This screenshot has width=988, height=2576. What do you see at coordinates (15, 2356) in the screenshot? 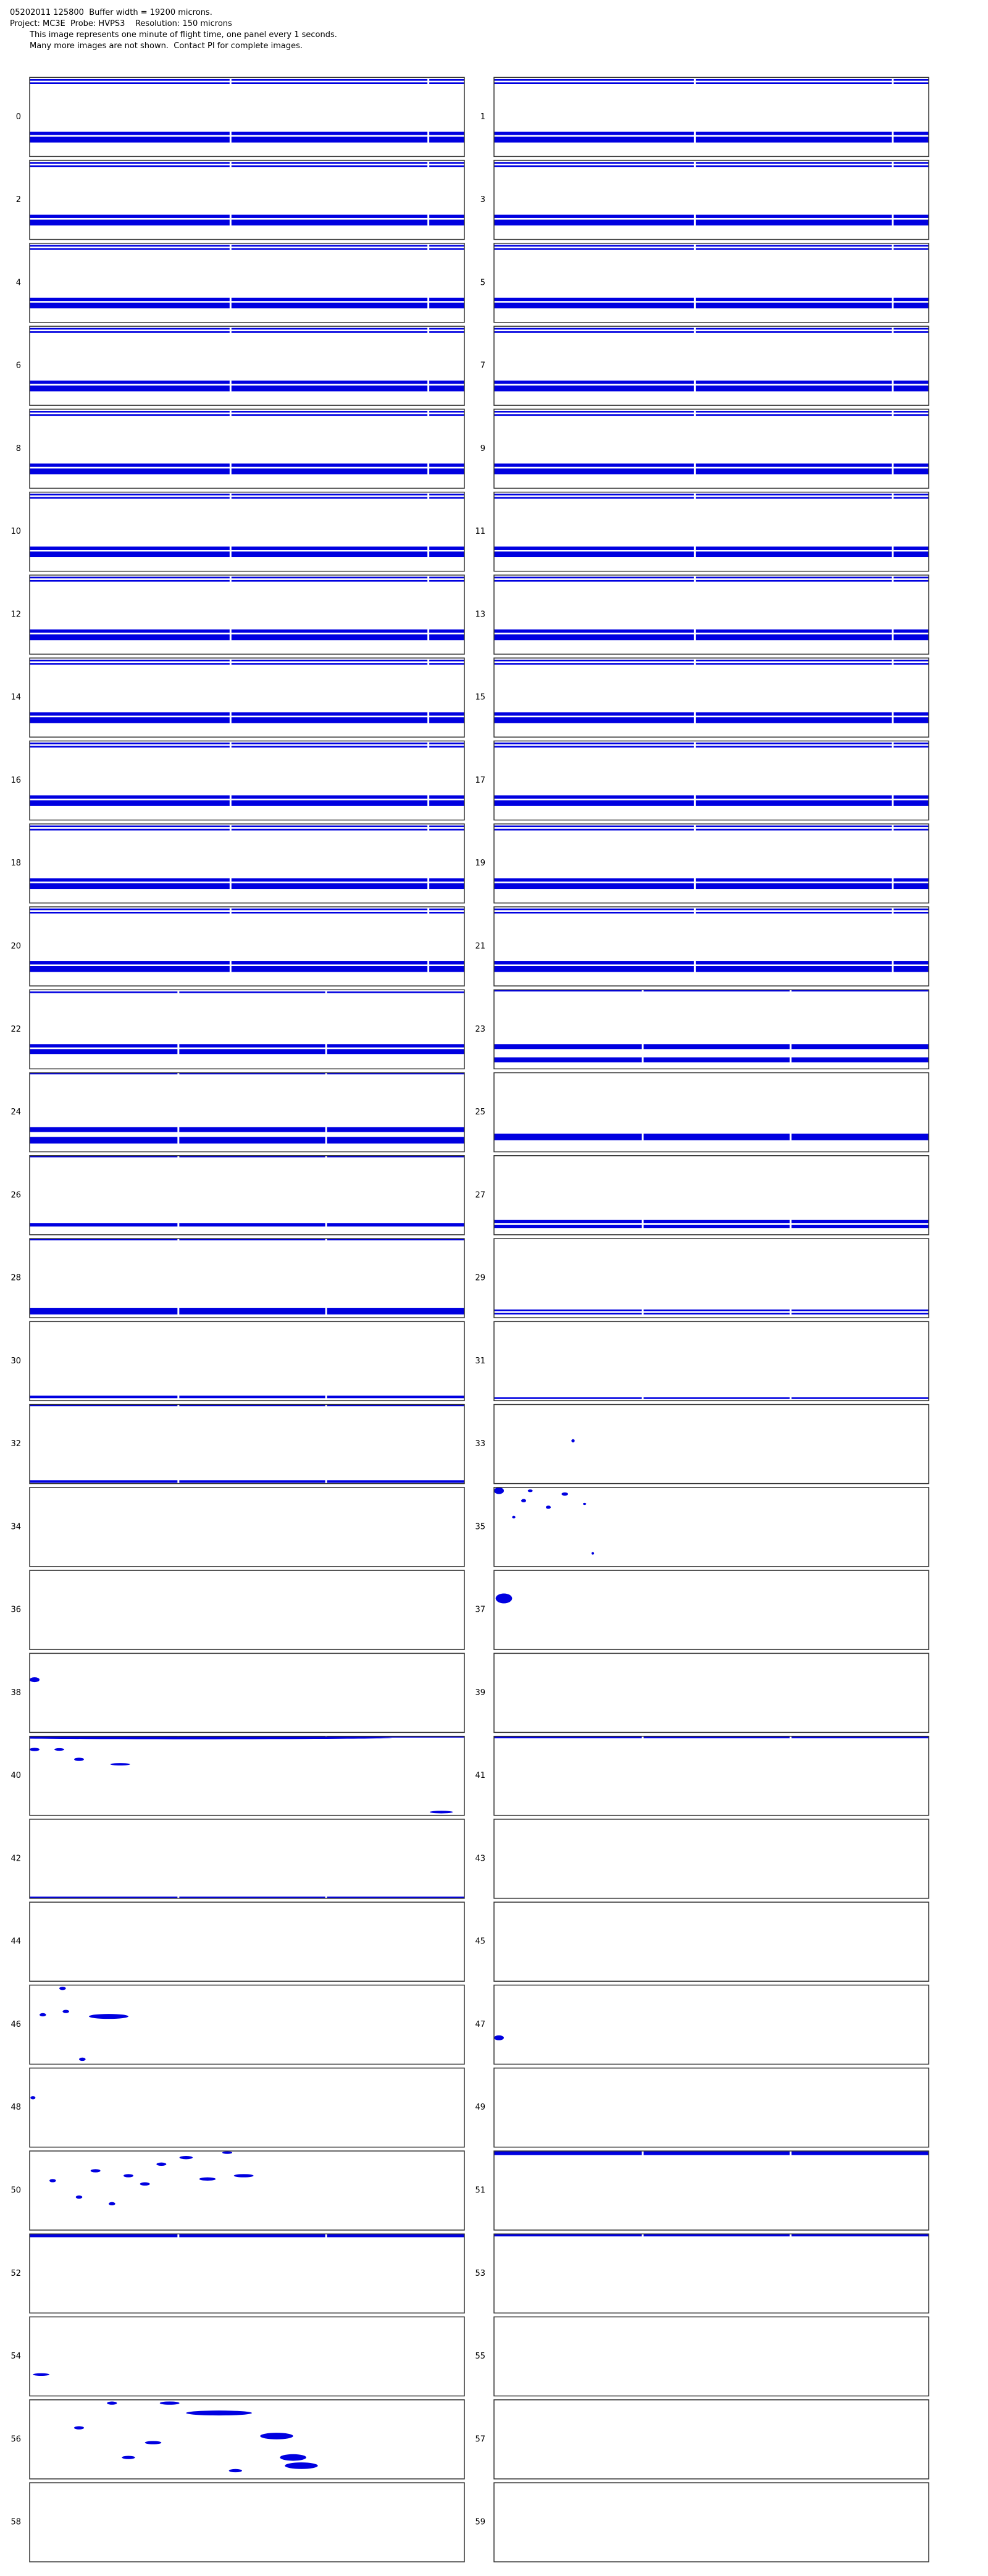
I see `panel-label: 54` at bounding box center [15, 2356].